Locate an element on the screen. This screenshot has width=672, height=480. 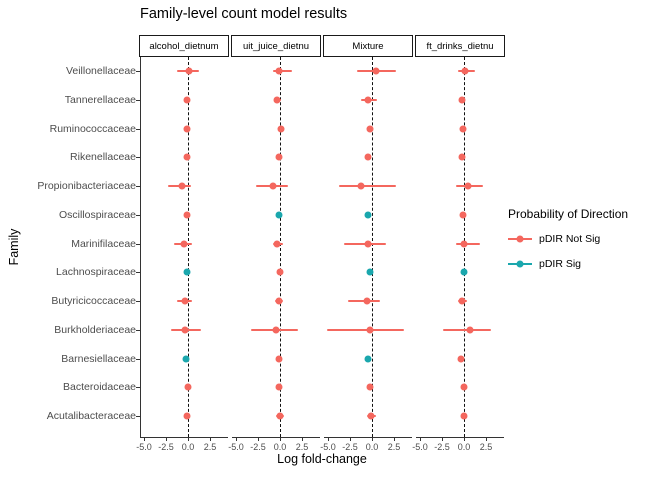
legend-title: Probability of Direction is located at coordinates (568, 214).